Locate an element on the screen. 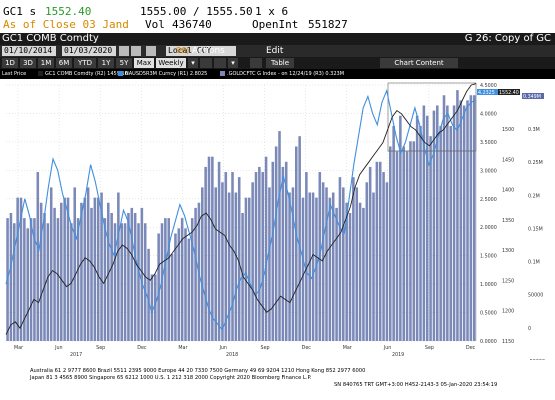  table-button: Table is located at coordinates (280, 63).